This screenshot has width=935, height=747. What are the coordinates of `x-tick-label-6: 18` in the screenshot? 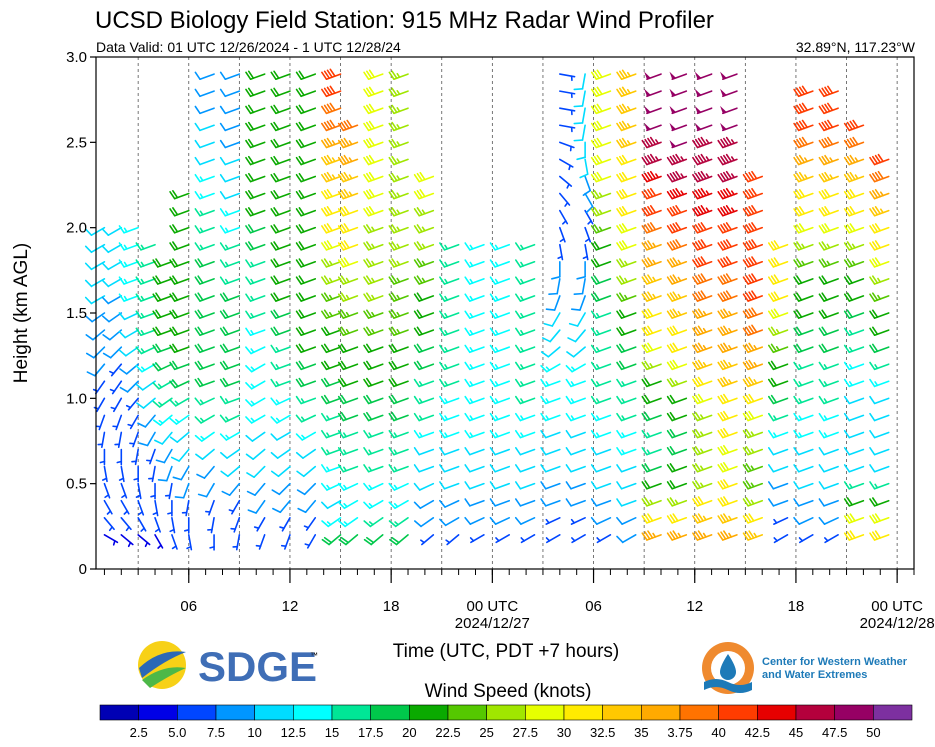 It's located at (796, 606).